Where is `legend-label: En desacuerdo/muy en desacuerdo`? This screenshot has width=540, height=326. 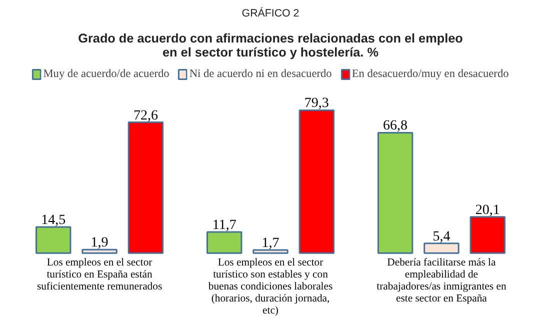
legend-label: En desacuerdo/muy en desacuerdo is located at coordinates (430, 74).